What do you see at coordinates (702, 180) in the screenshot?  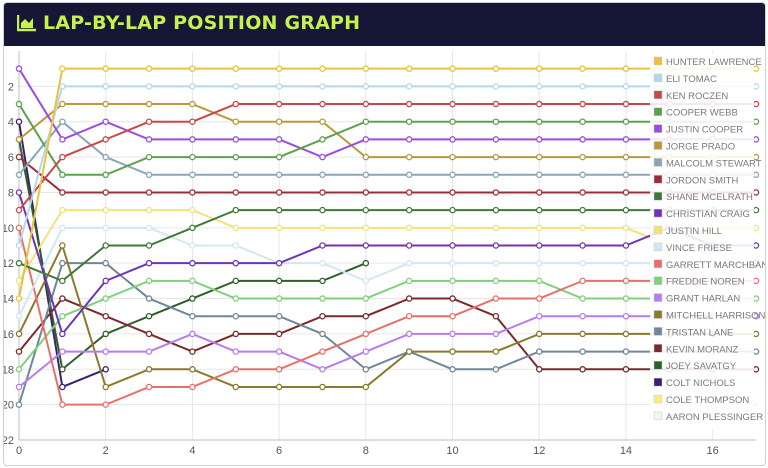 I see `legend-label: JORDON SMITH` at bounding box center [702, 180].